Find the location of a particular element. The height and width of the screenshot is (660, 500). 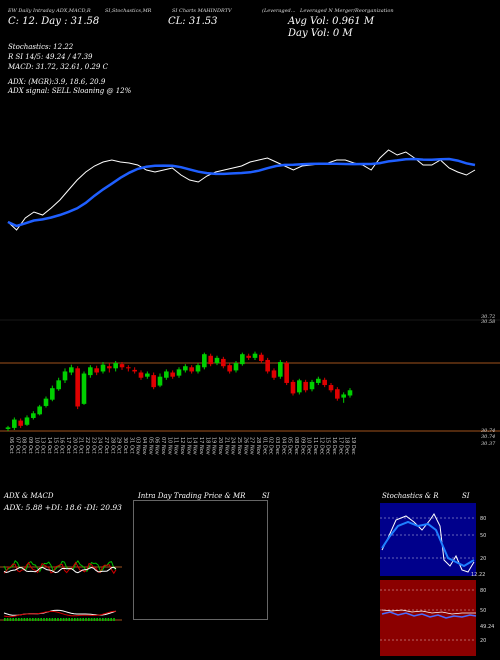

date-label: 31 Oct is located at coordinates (131, 445).